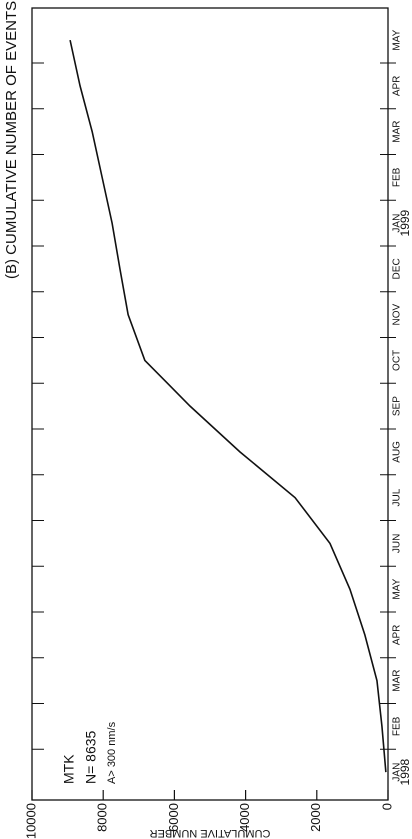 Image resolution: width=412 pixels, height=839 pixels. I want to click on annotation: MTK, so click(69, 769).